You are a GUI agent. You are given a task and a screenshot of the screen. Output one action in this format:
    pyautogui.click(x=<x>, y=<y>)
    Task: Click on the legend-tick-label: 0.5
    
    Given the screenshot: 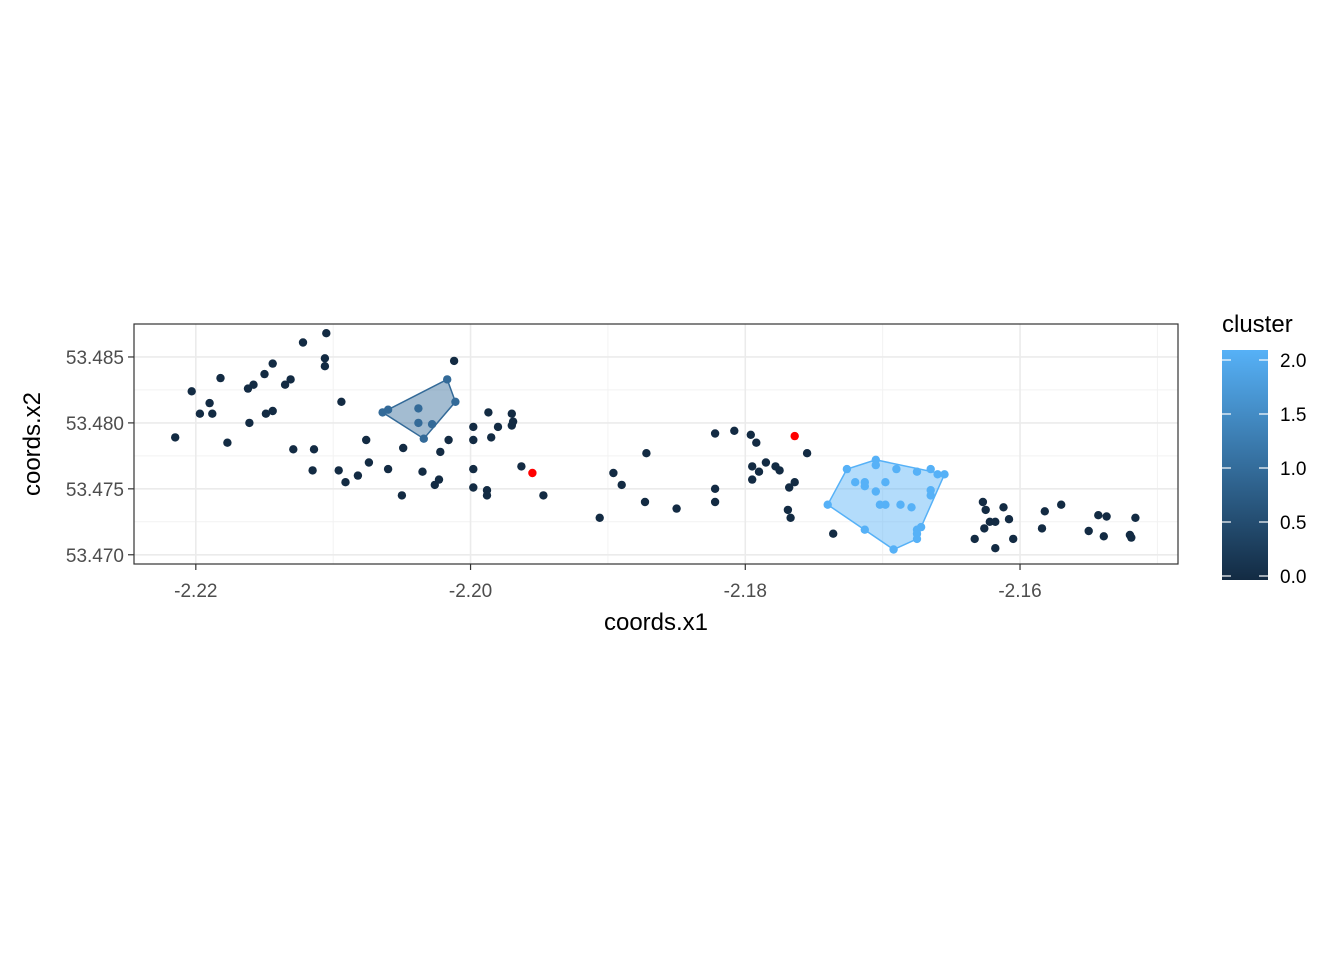 What is the action you would take?
    pyautogui.click(x=1293, y=523)
    